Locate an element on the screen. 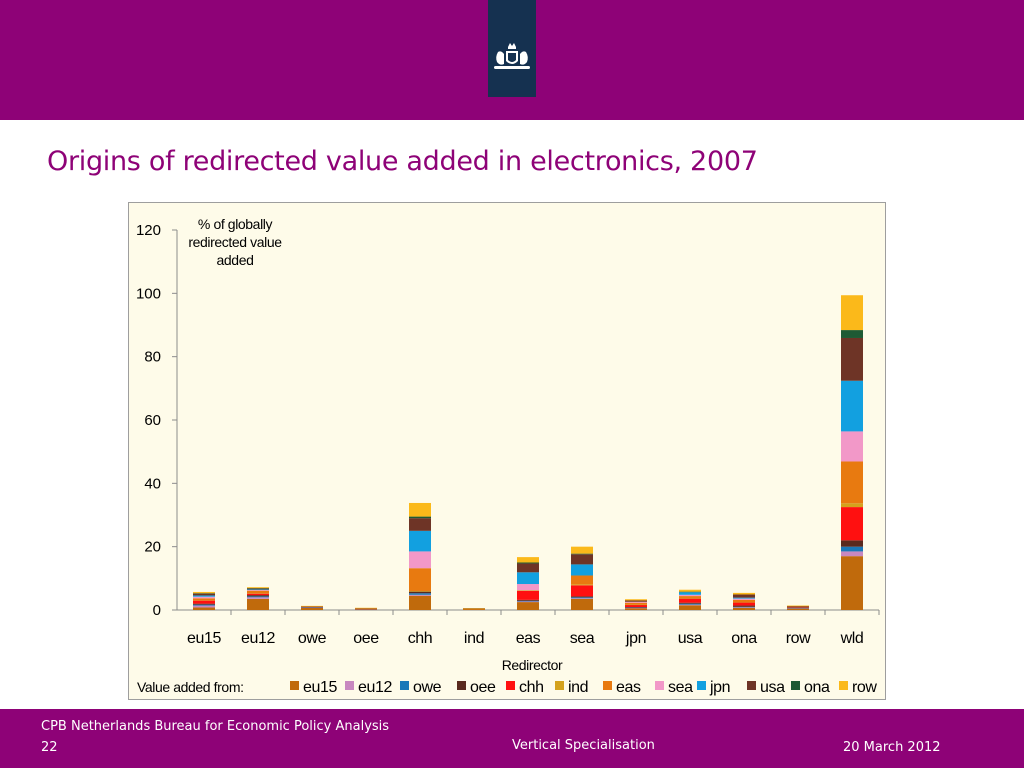 This screenshot has width=1024, height=768. bar-segment-sea-owe is located at coordinates (582, 598).